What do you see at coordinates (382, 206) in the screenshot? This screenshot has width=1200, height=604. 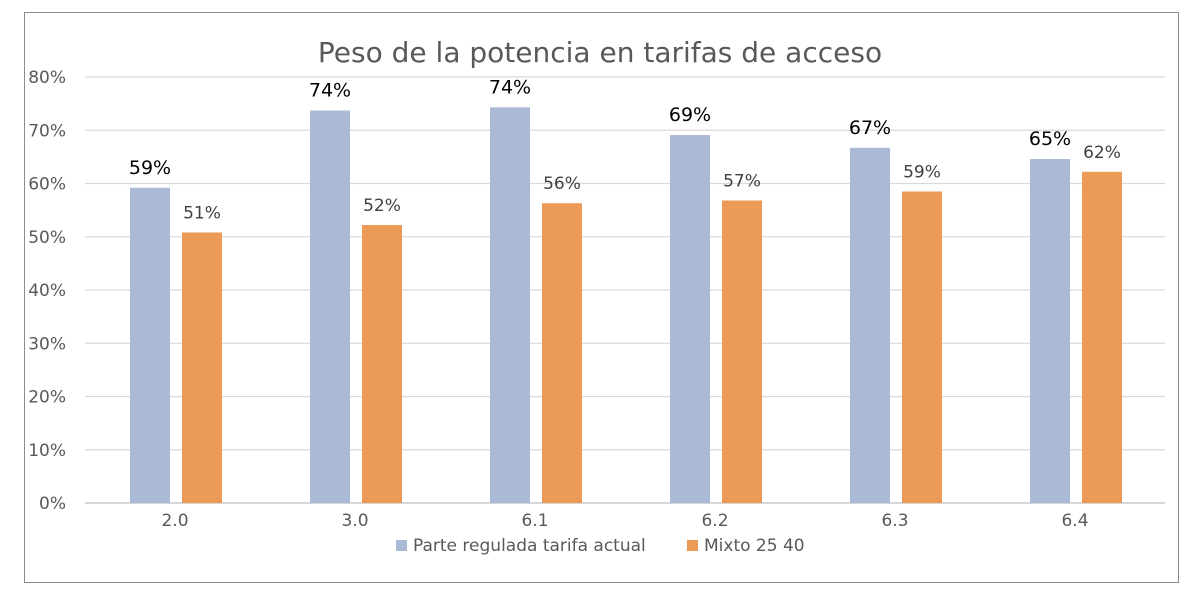 I see `data-label: 52%` at bounding box center [382, 206].